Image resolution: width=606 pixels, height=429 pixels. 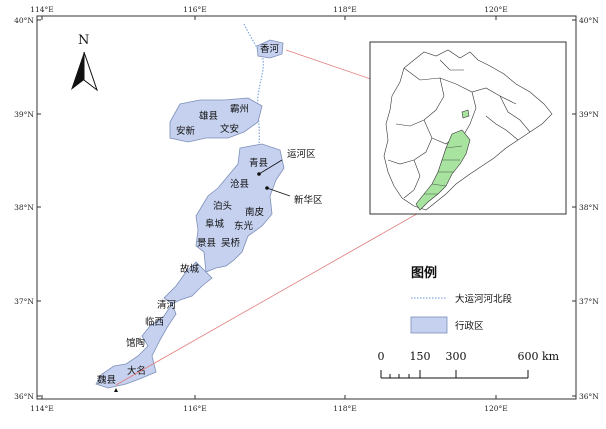 I want to click on yunhe-leader, so click(x=270, y=167).